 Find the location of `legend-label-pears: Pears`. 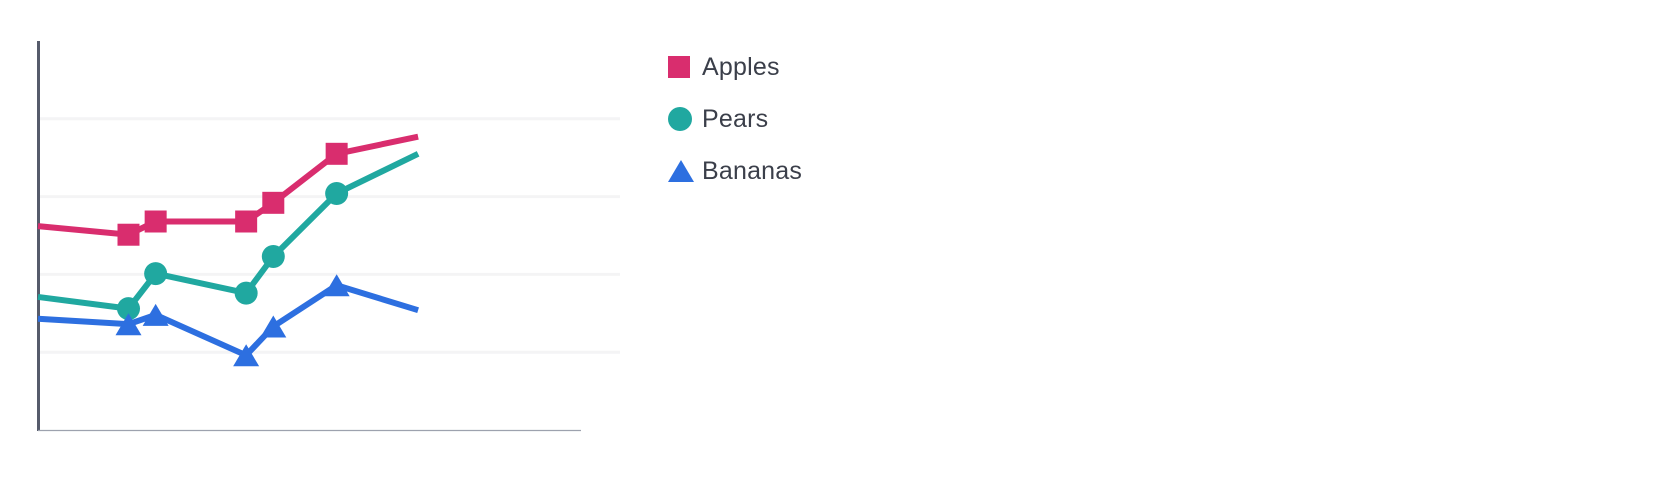

legend-label-pears: Pears is located at coordinates (735, 119).